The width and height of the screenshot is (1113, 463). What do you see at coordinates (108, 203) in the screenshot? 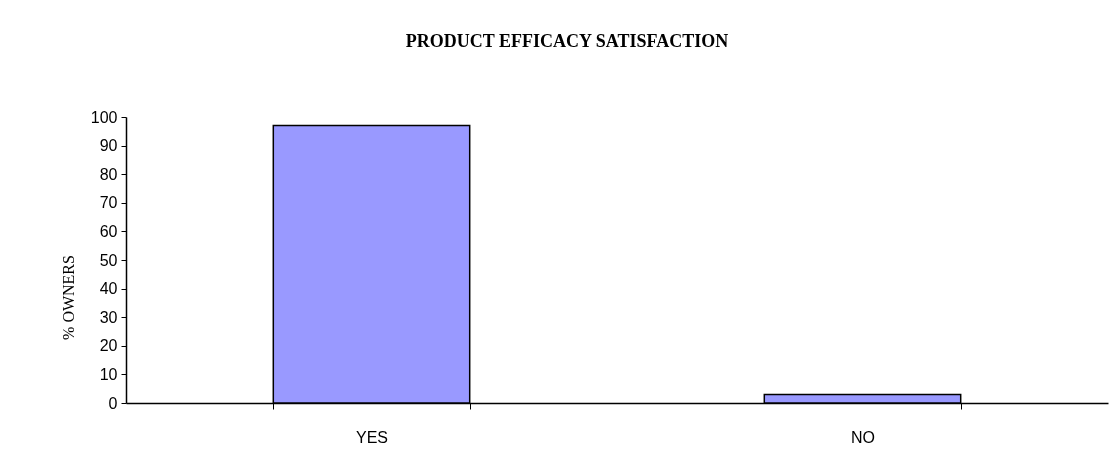
I see `y-tick-label: 70` at bounding box center [108, 203].